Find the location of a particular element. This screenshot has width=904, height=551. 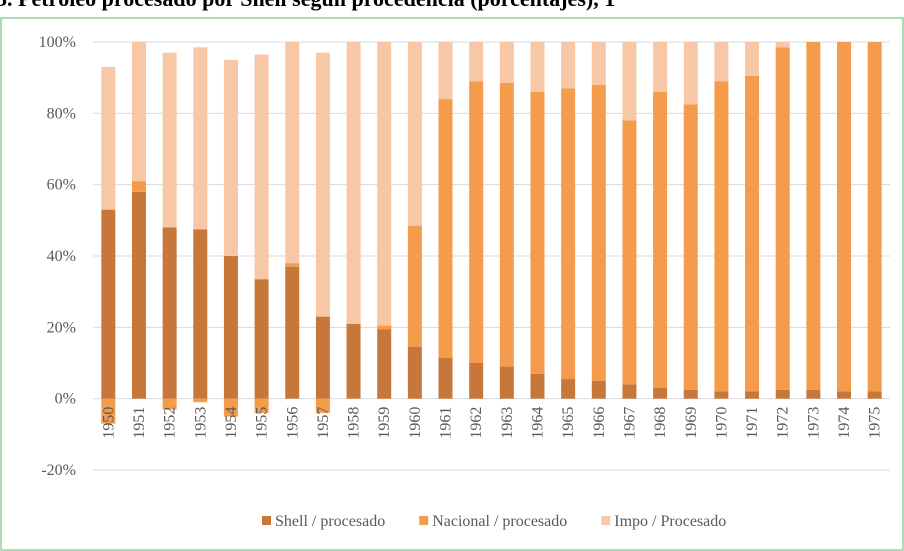

y-tick-label: 20% is located at coordinates (61, 327).